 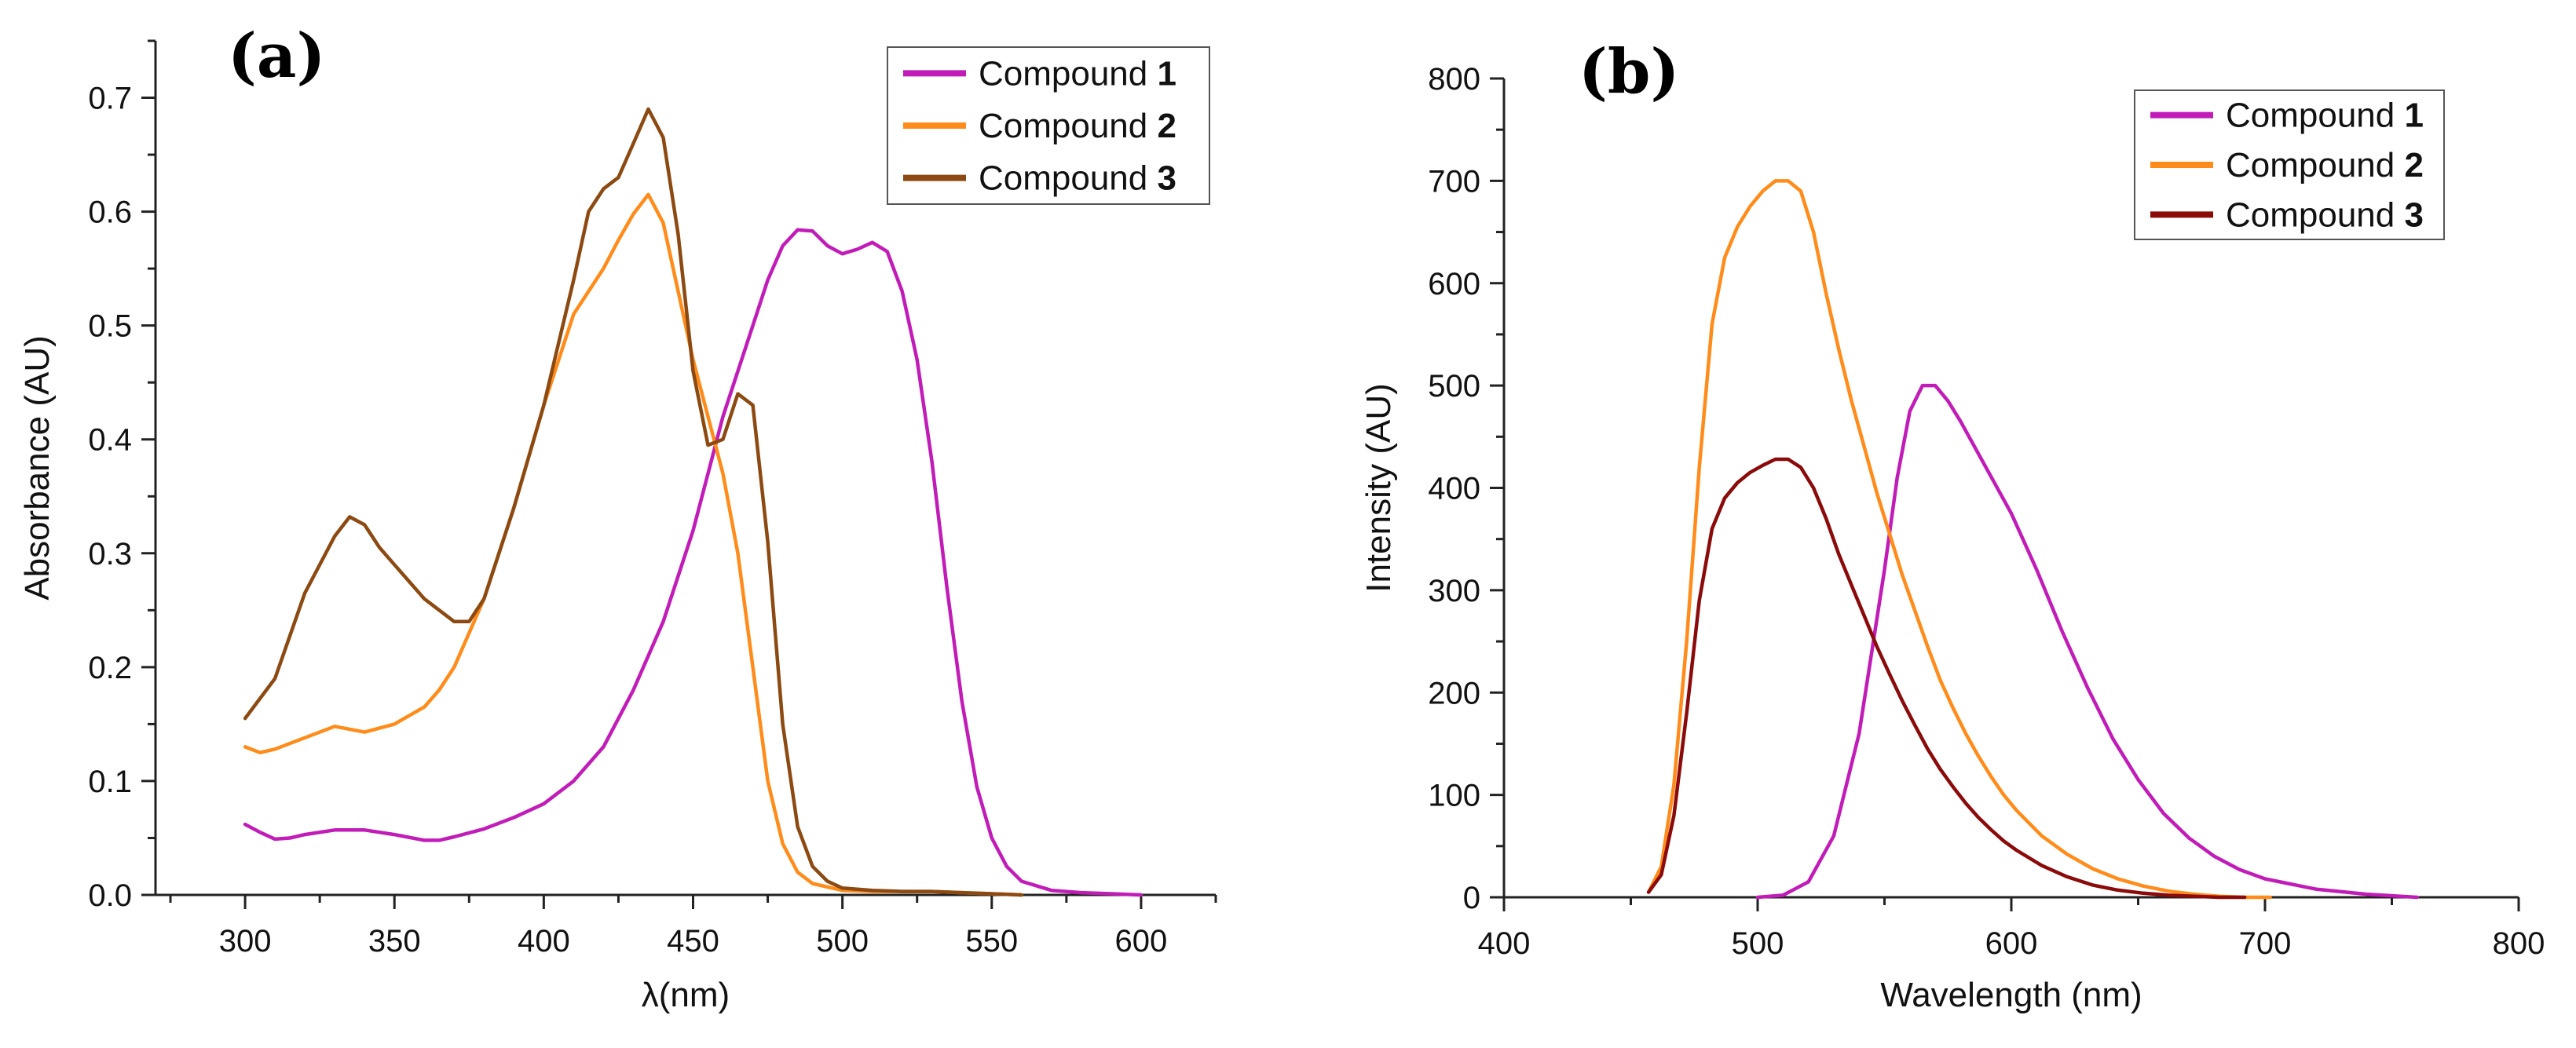 I want to click on y-axis-title: Absorbance (AU), so click(x=38, y=468).